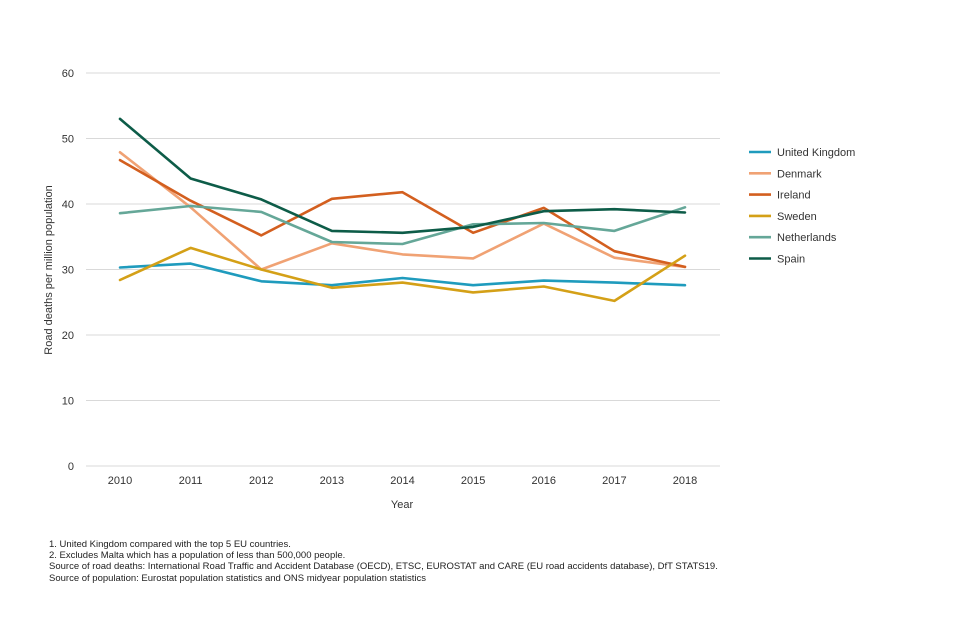  What do you see at coordinates (402, 225) in the screenshot?
I see `series-line-netherlands` at bounding box center [402, 225].